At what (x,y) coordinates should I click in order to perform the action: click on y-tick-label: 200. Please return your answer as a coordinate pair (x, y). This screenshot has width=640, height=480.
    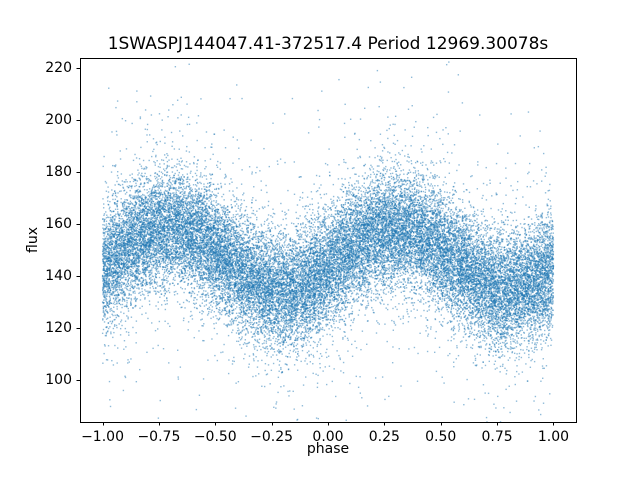
    Looking at the image, I should click on (58, 120).